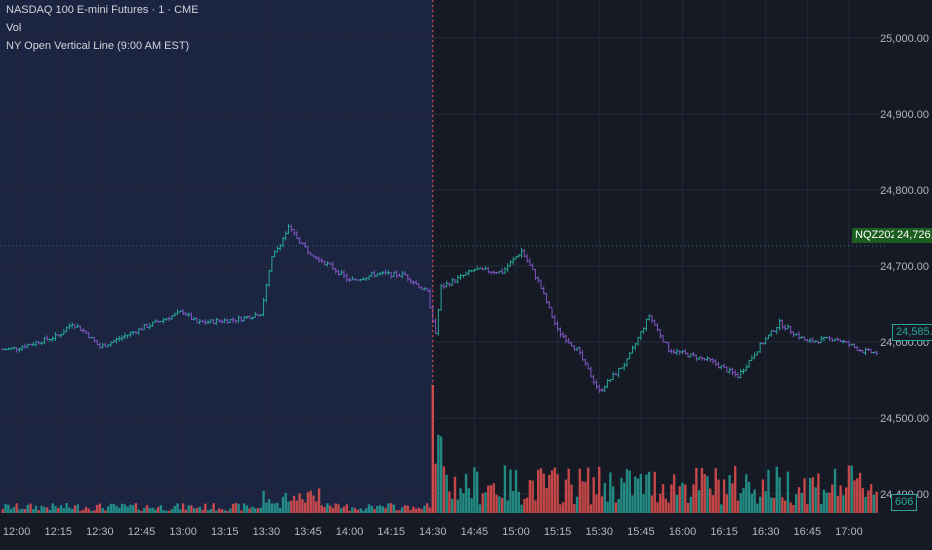 The height and width of the screenshot is (550, 932). What do you see at coordinates (516, 532) in the screenshot?
I see `time-axis-label: 15:00` at bounding box center [516, 532].